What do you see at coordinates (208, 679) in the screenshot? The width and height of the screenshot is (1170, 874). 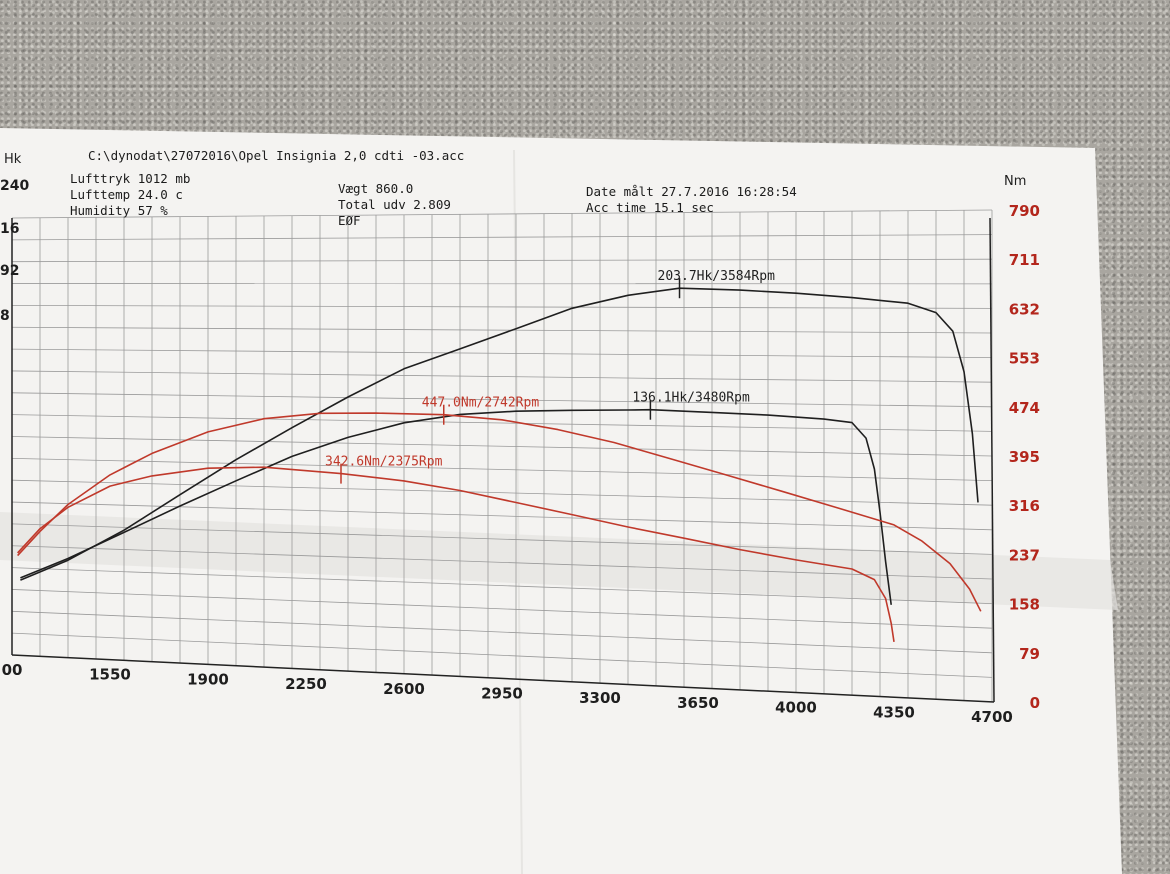 I see `x-tick-label: 1900` at bounding box center [208, 679].